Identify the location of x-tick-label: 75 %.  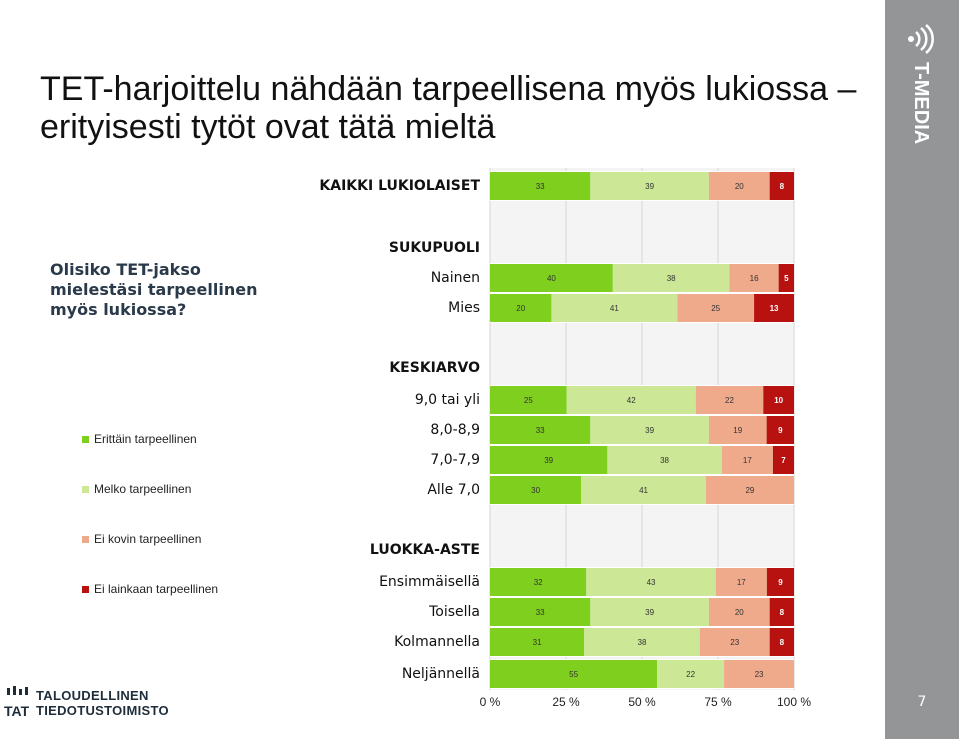
(718, 702).